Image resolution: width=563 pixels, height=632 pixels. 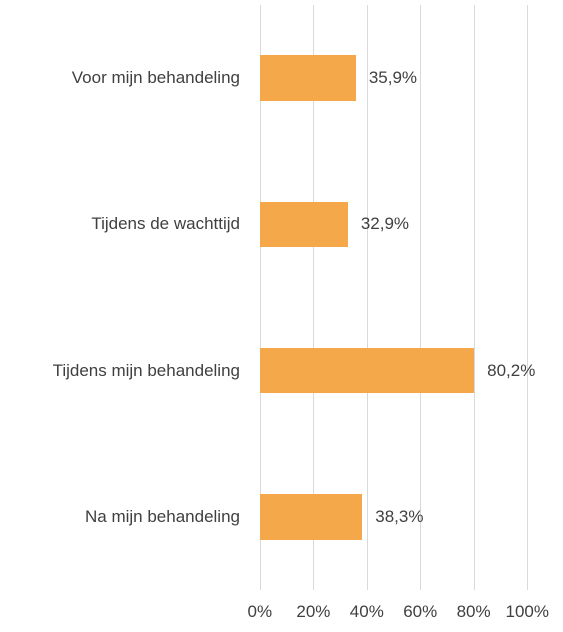 What do you see at coordinates (420, 611) in the screenshot?
I see `x-tick-label: 60%` at bounding box center [420, 611].